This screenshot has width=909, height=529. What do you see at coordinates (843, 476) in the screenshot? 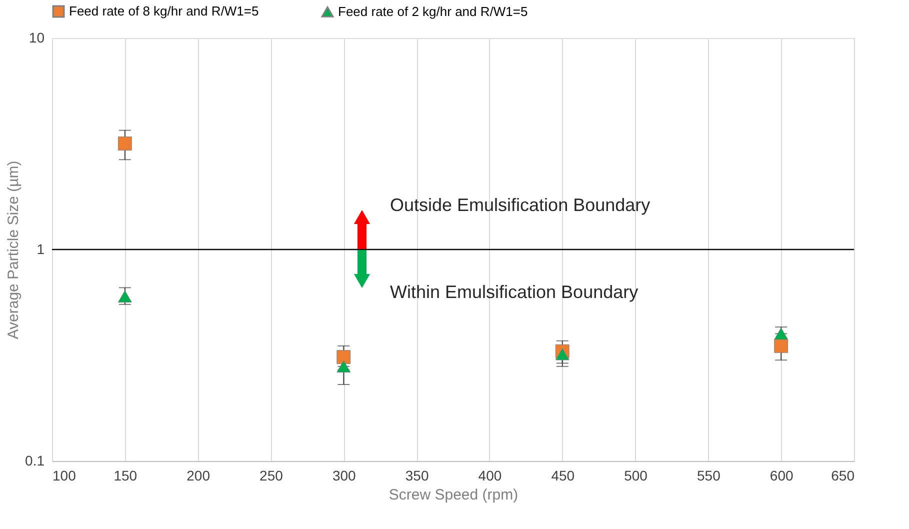
I see `x-tick-label: 650` at bounding box center [843, 476].